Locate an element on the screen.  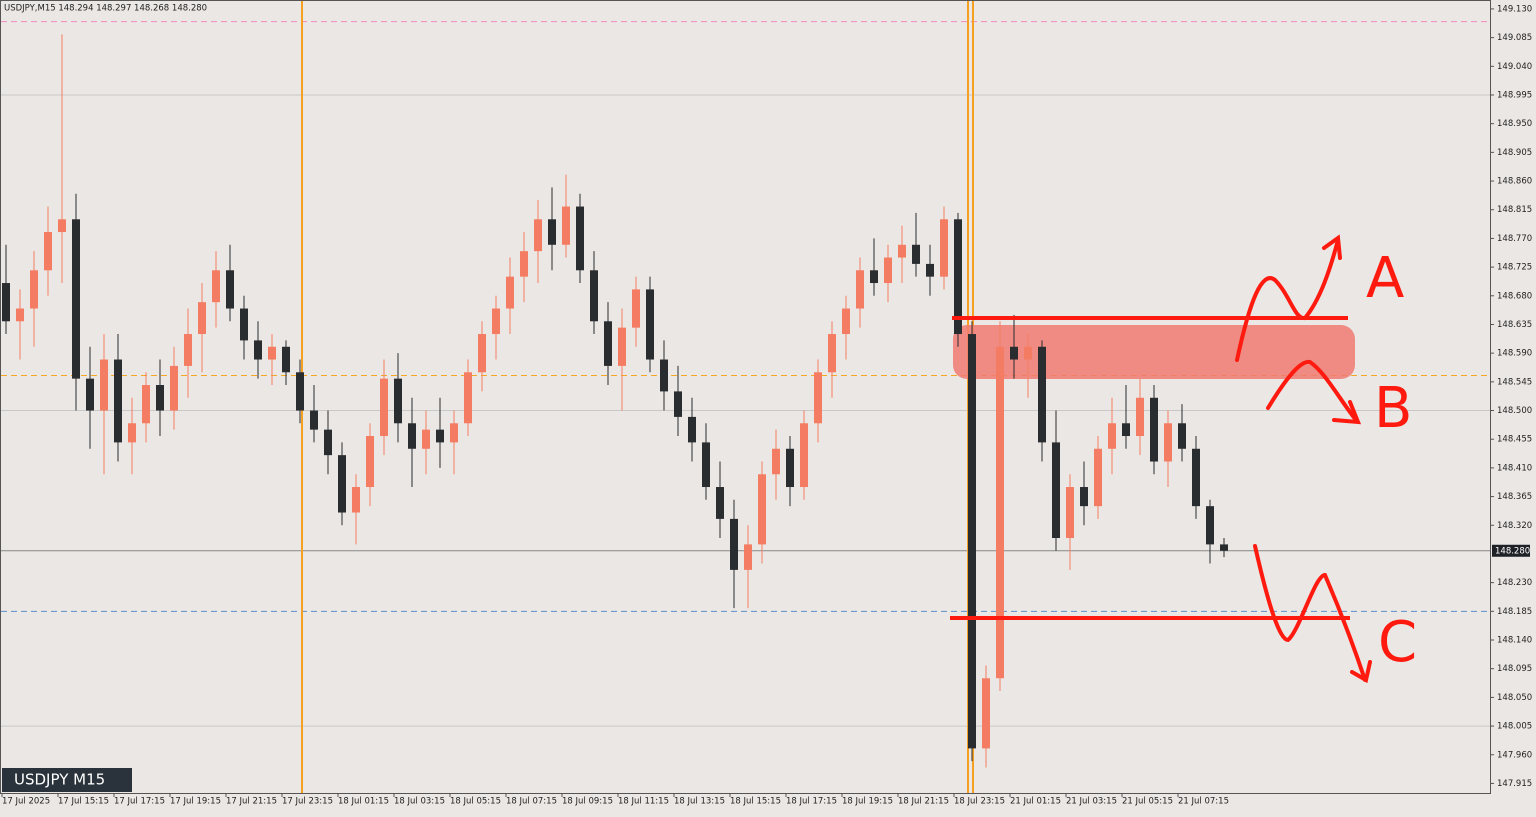
y-tick-label: 148.770 is located at coordinates (1514, 239).